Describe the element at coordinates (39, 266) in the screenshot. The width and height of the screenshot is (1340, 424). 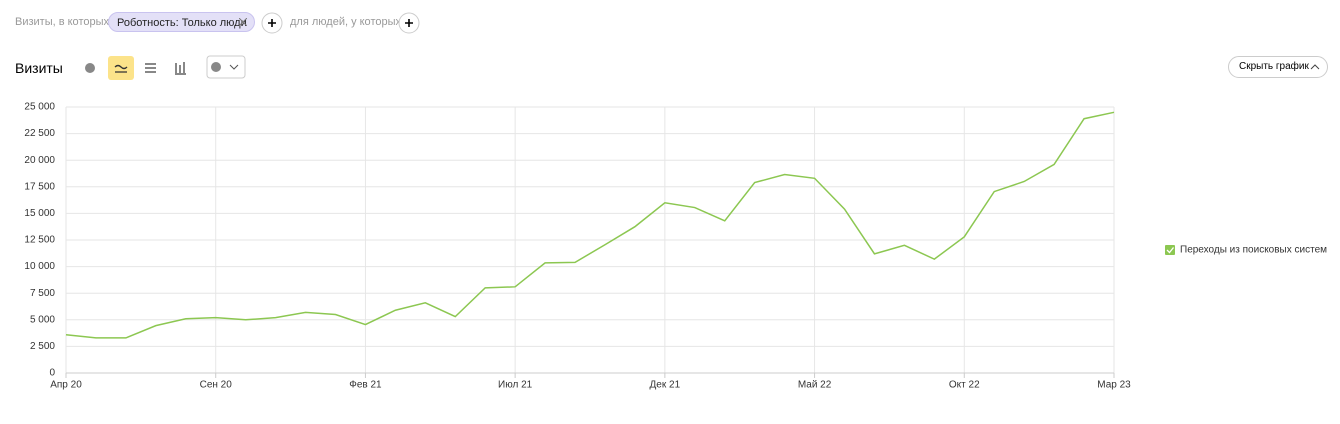
I see `y-tick-label: 10 000` at that location.